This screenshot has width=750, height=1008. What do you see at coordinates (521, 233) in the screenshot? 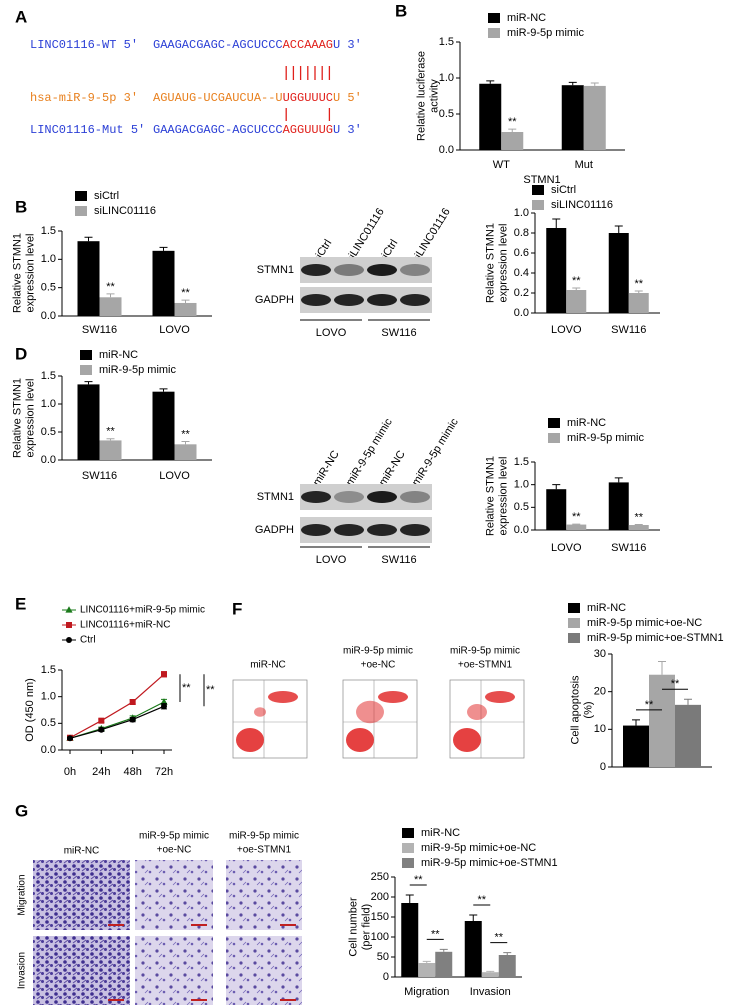
I see `y-tick-label: 0.8` at bounding box center [521, 233].